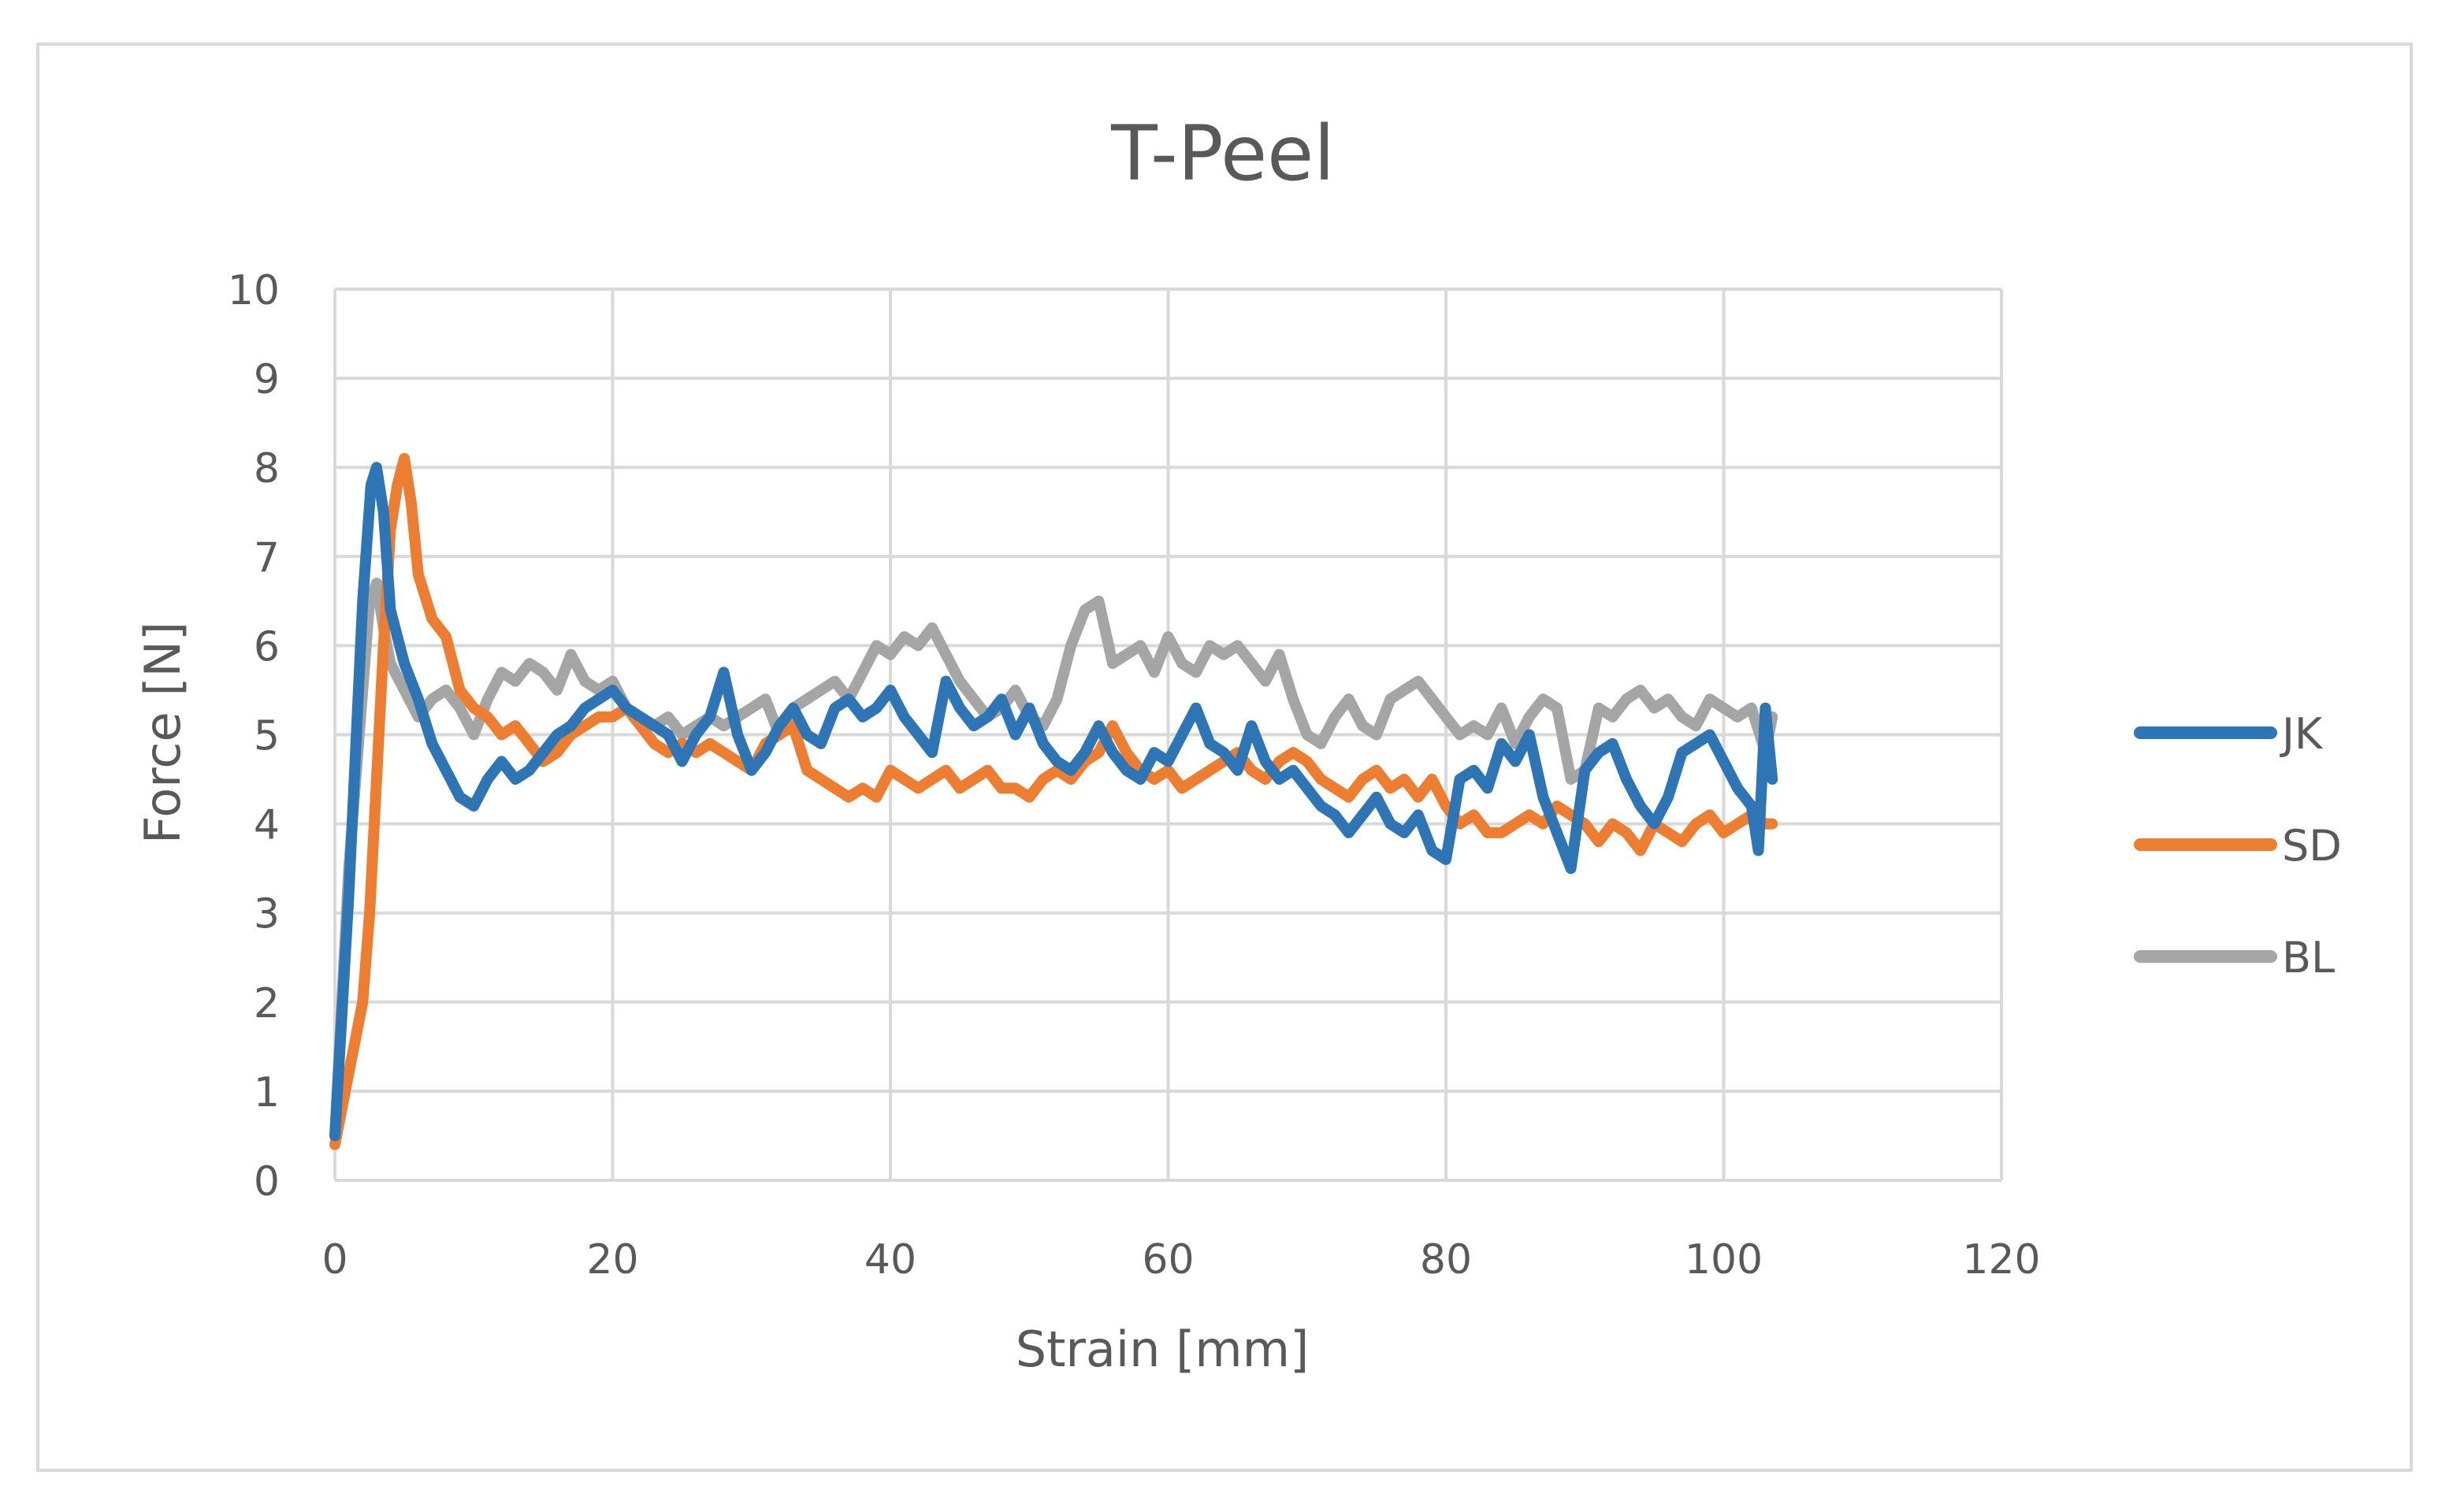  Describe the element at coordinates (2238, 846) in the screenshot. I see `legend: JK SD BL` at that location.